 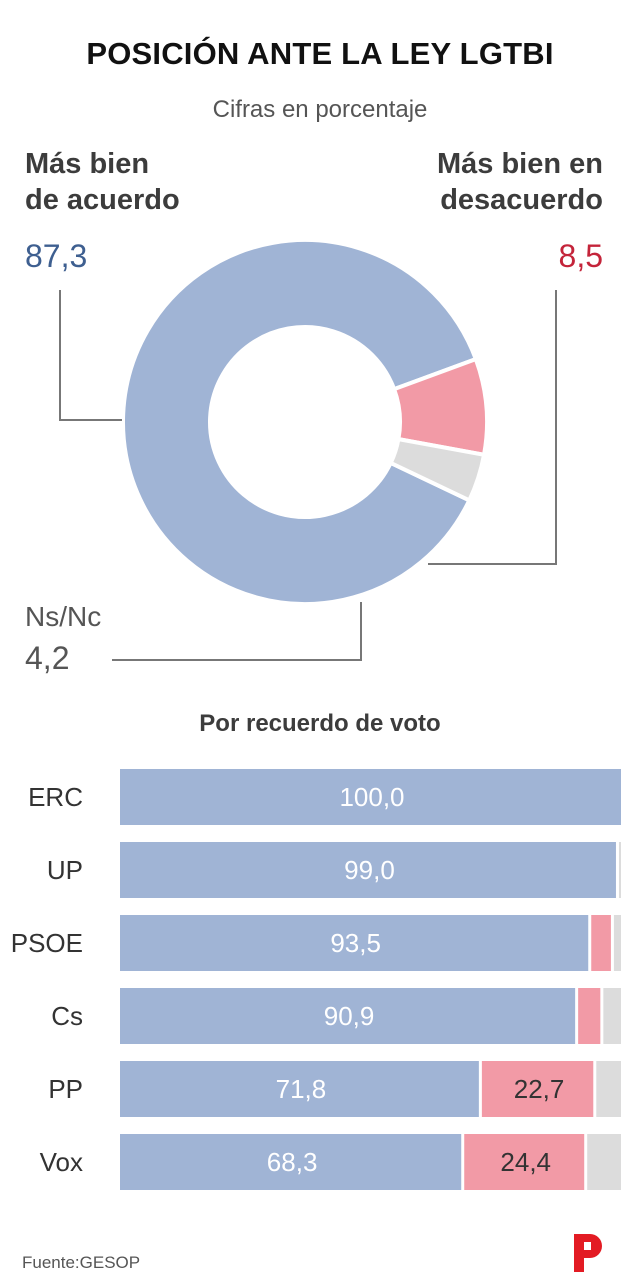 I want to click on category-label: UP, so click(x=65, y=870).